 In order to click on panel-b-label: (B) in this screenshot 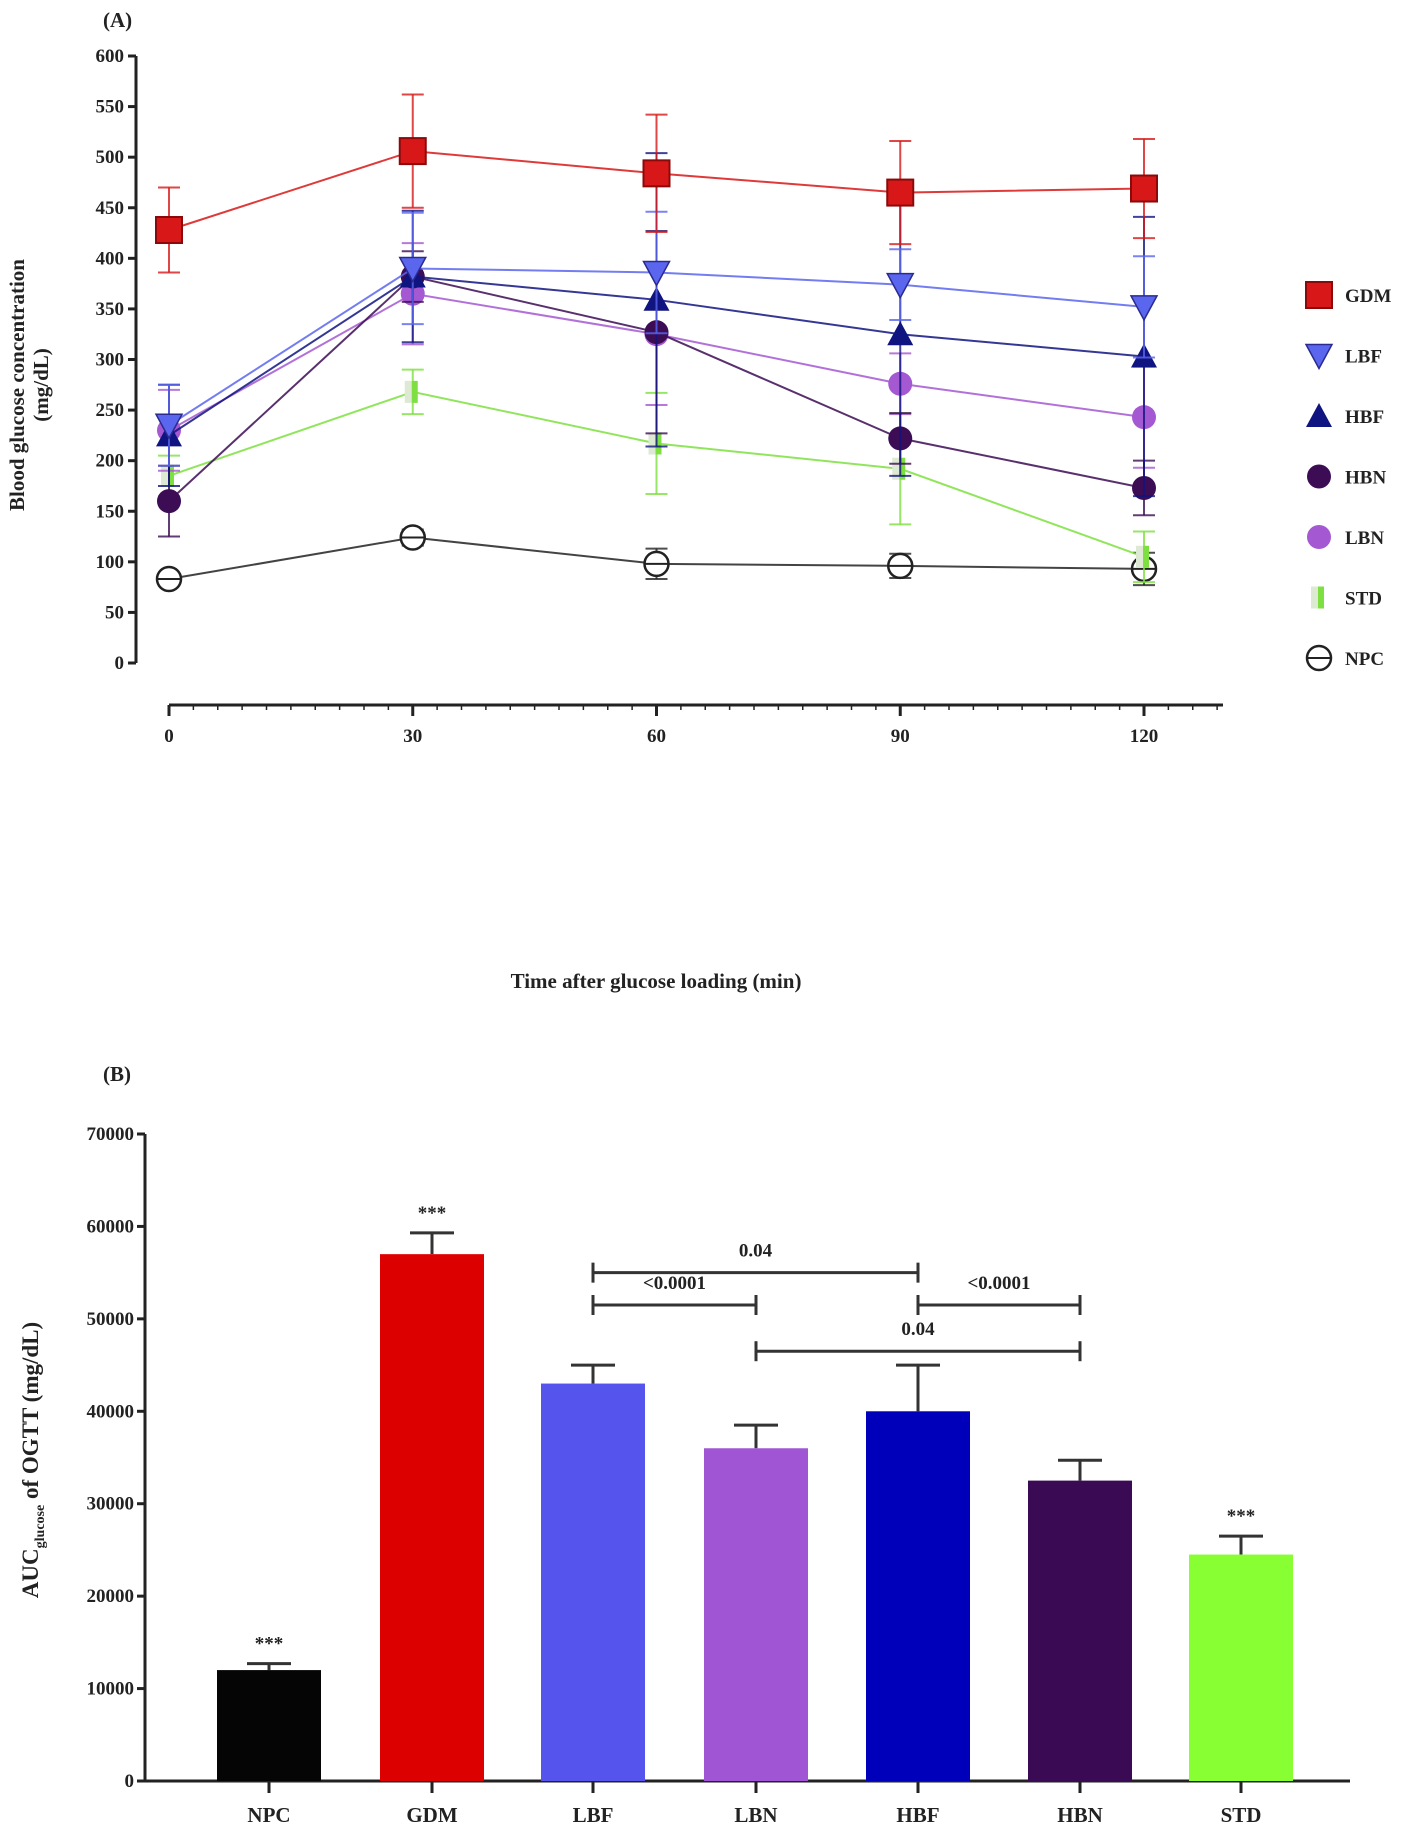, I will do `click(117, 1074)`.